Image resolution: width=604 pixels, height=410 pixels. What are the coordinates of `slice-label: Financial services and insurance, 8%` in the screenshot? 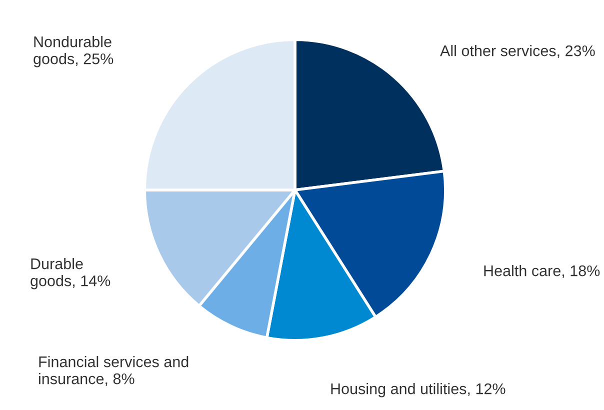 It's located at (113, 371).